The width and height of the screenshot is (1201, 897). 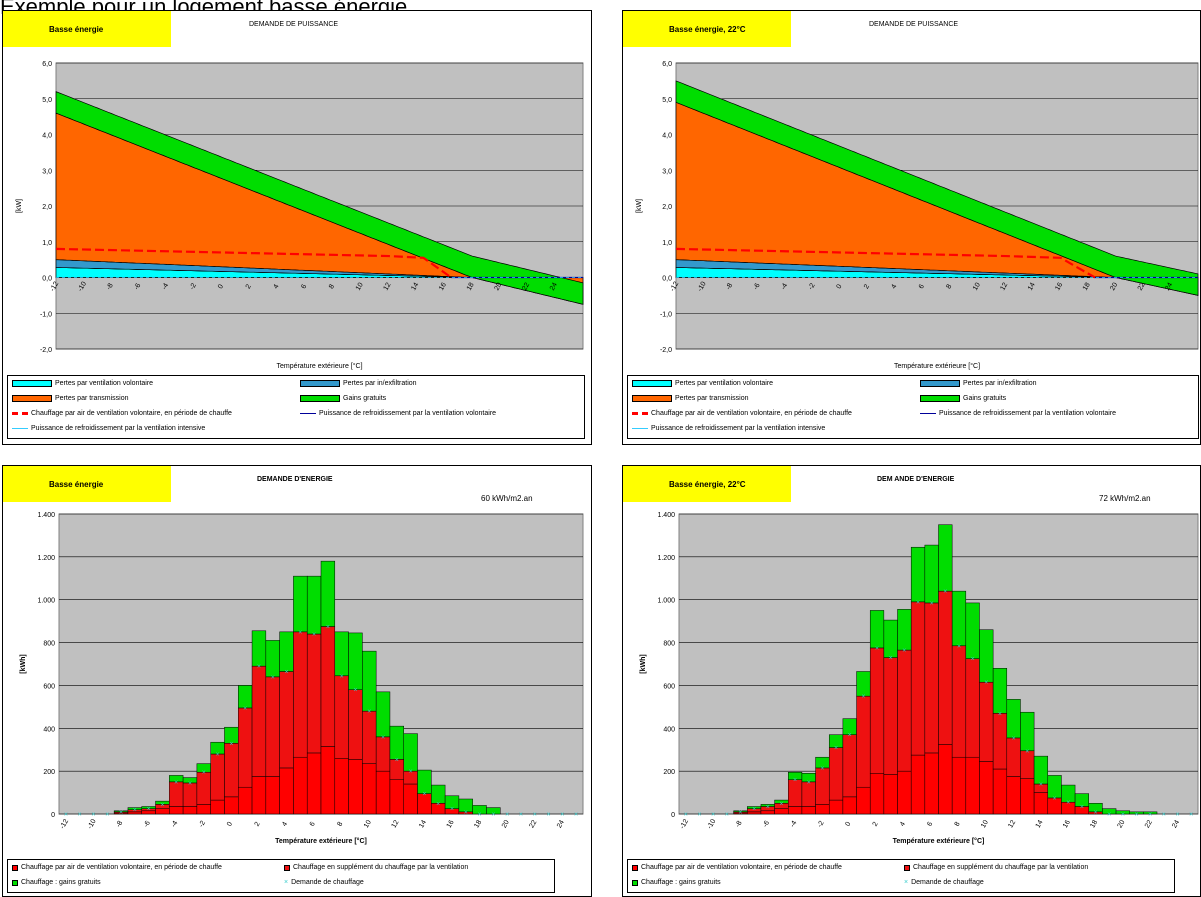 I want to click on x-tick-label: -4, so click(x=174, y=824).